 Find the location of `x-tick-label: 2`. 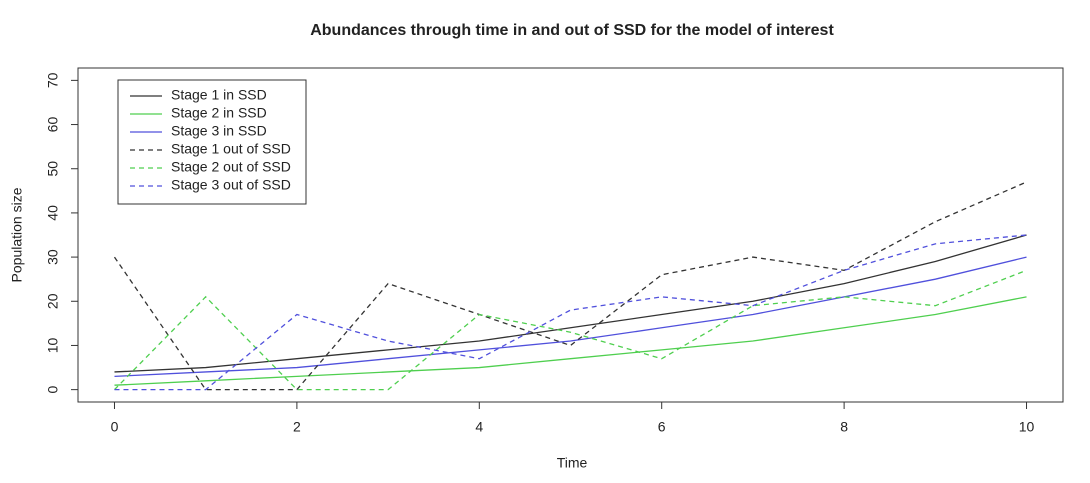

x-tick-label: 2 is located at coordinates (297, 427).